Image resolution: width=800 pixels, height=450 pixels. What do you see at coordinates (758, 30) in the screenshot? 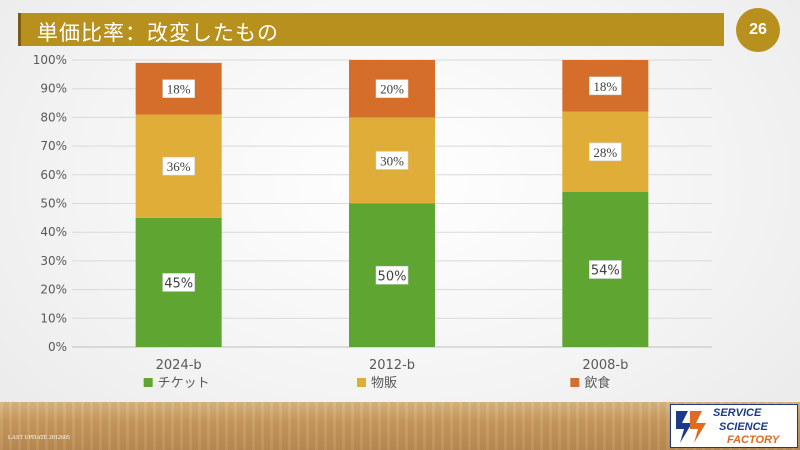
I see `page-number-badge: 26` at bounding box center [758, 30].